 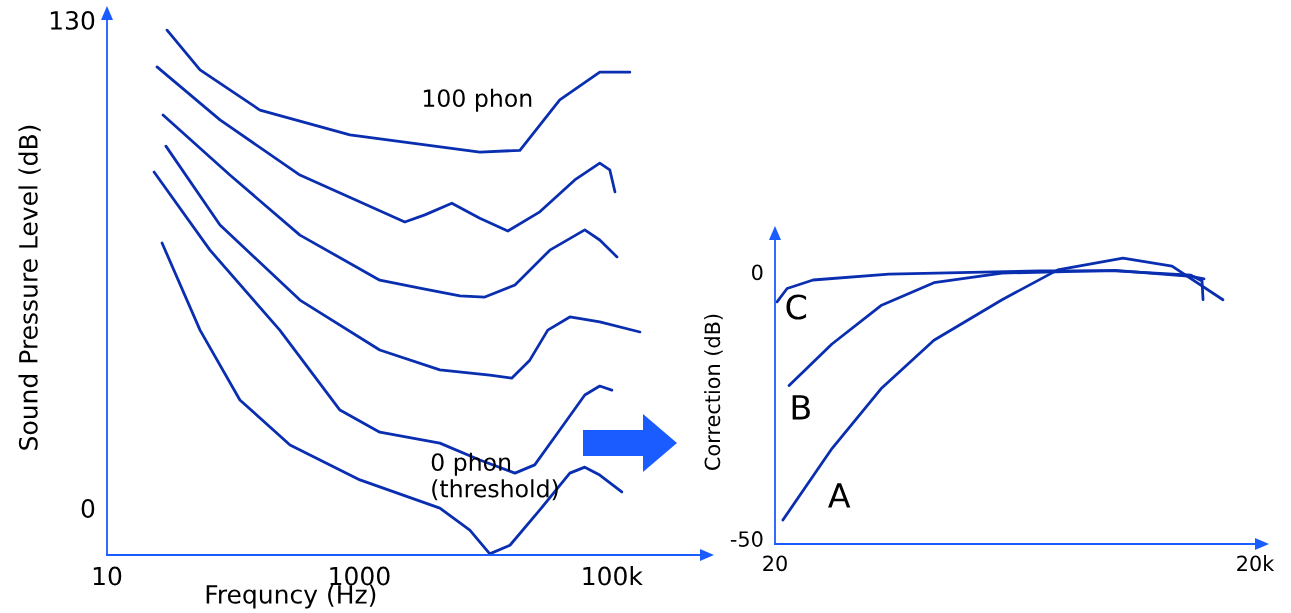 I want to click on x-axis-title: Frequncy (Hz), so click(x=291, y=596).